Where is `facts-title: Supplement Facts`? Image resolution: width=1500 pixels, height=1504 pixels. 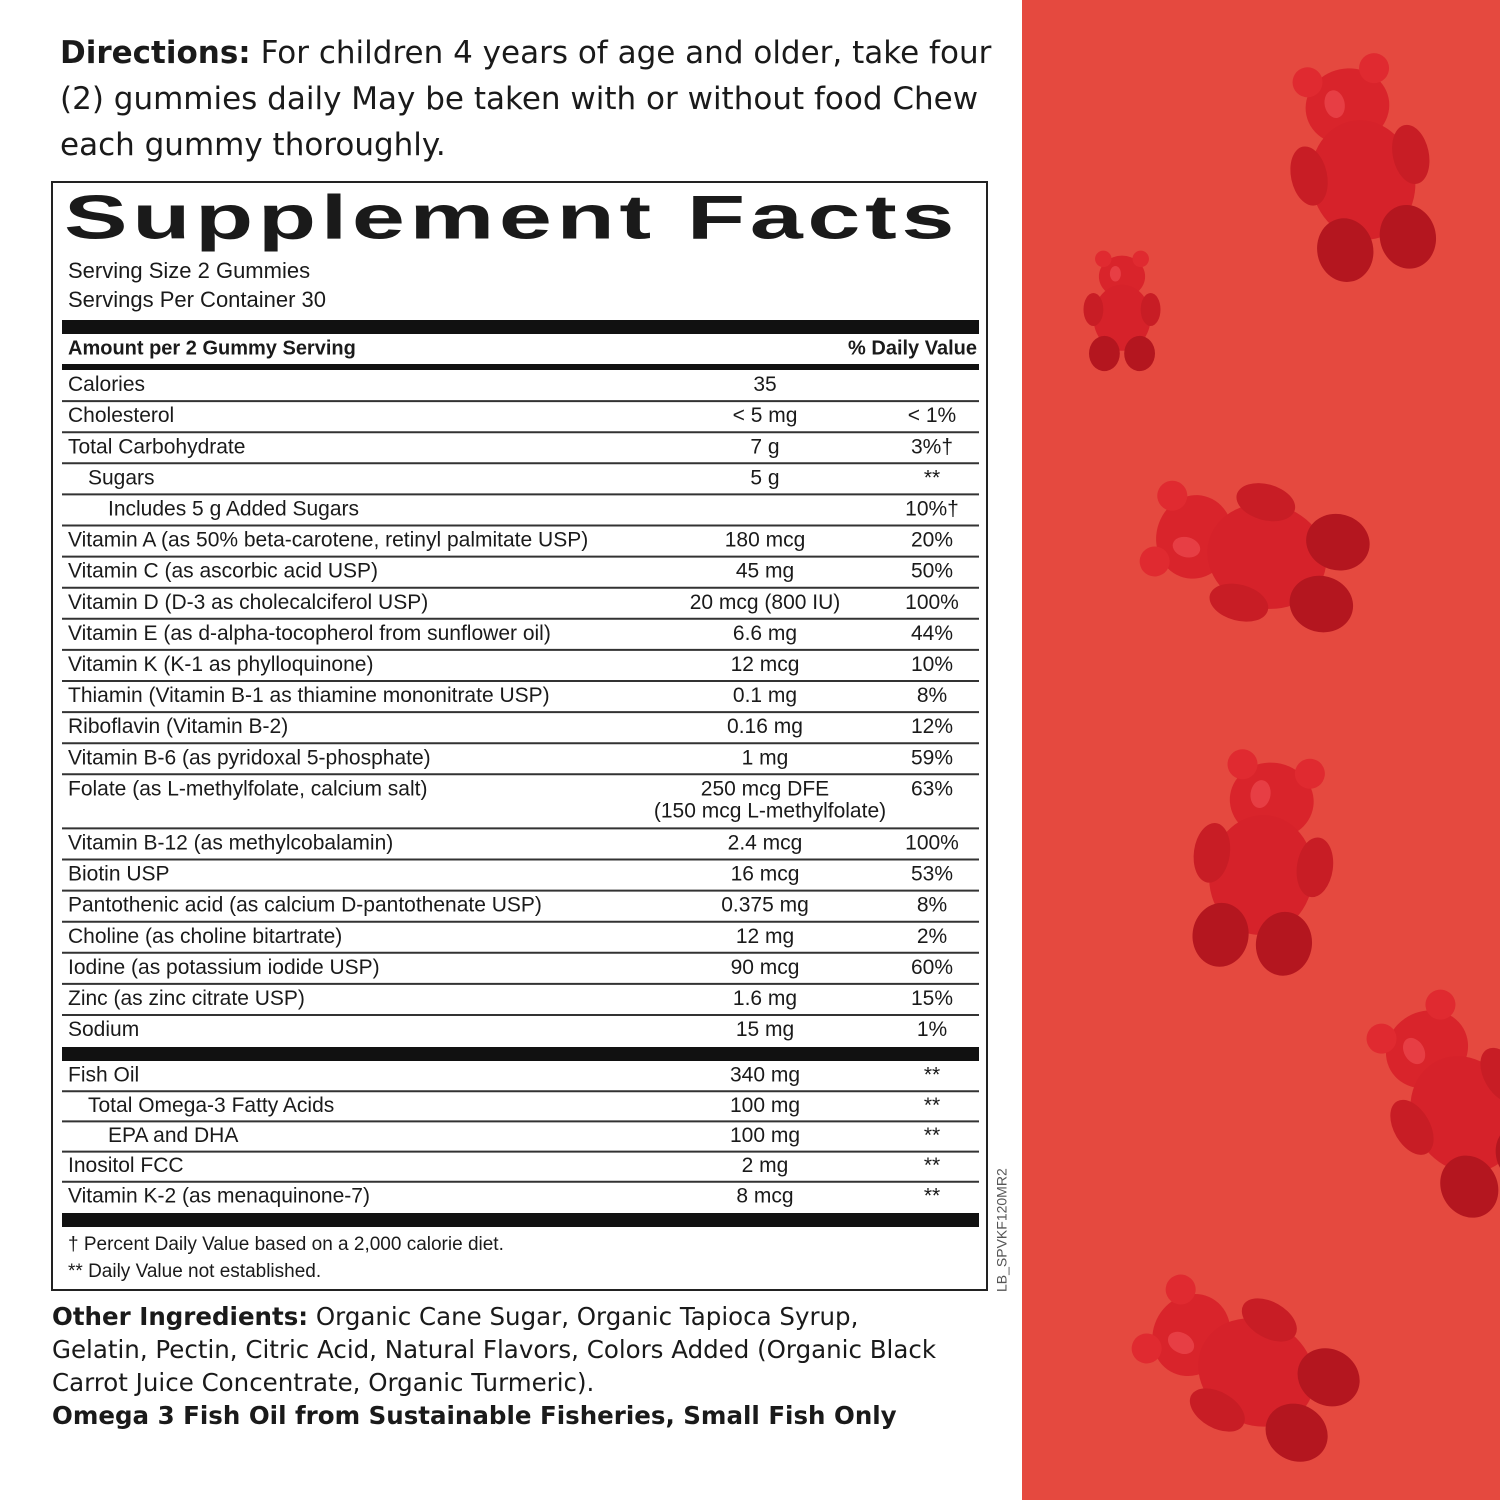 facts-title: Supplement Facts is located at coordinates (511, 217).